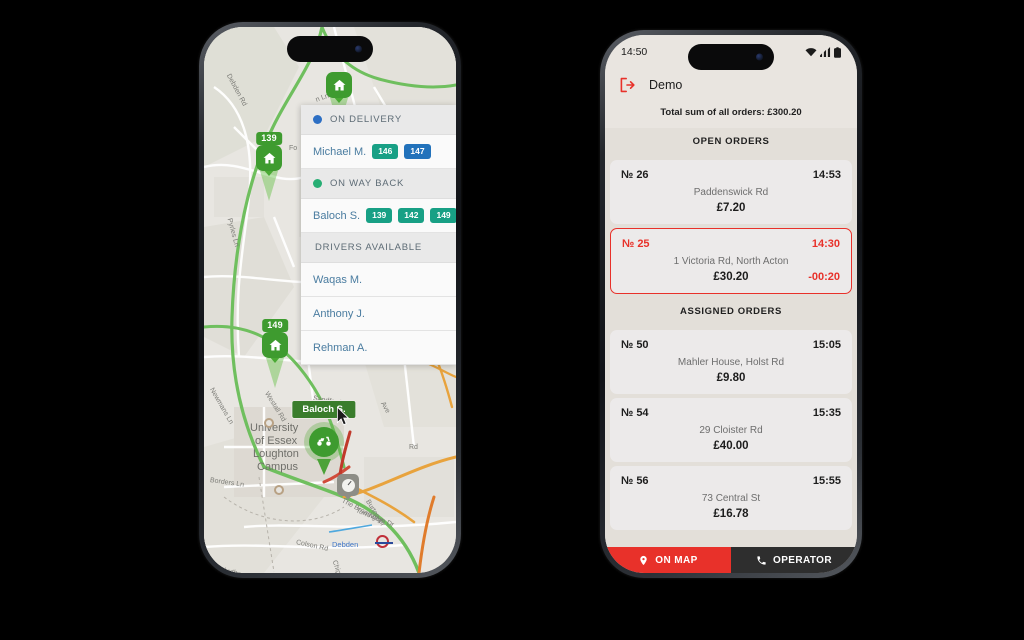  What do you see at coordinates (802, 560) in the screenshot?
I see `tab-label: OPERATOR` at bounding box center [802, 560].